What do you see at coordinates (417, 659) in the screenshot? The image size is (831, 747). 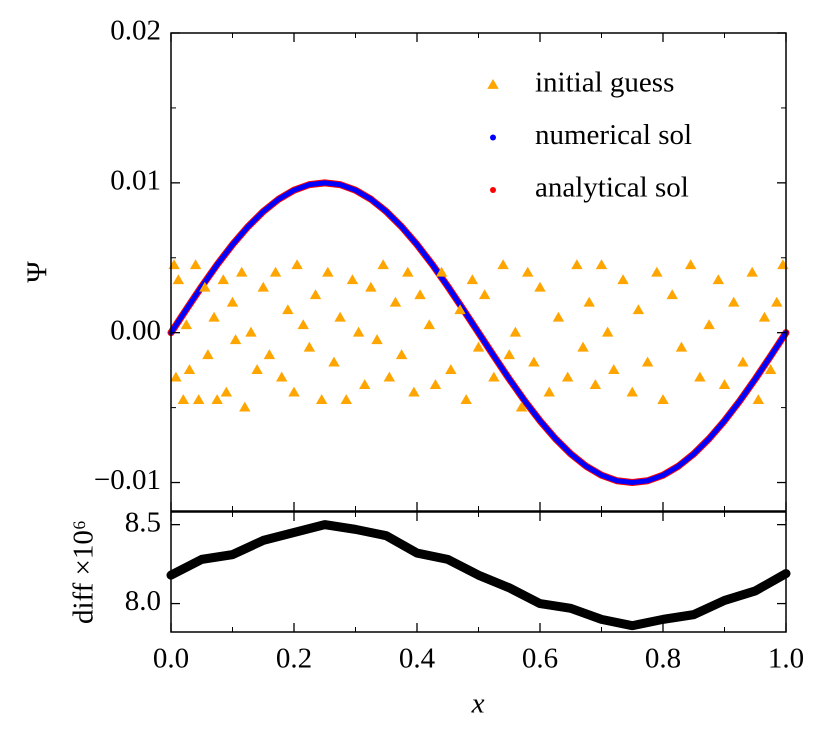 I see `x-tick-label: 0.4` at bounding box center [417, 659].